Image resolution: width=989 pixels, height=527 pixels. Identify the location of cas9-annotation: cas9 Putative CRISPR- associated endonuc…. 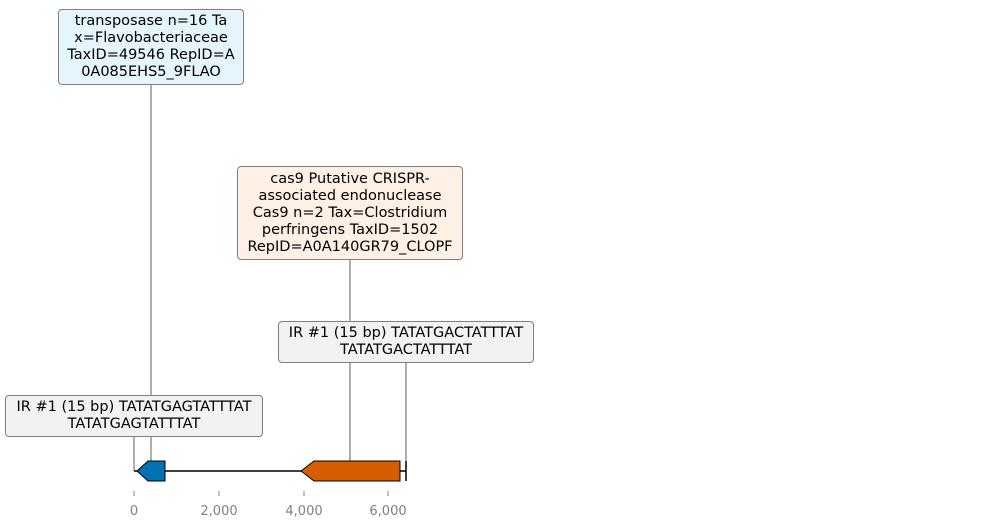
(350, 213).